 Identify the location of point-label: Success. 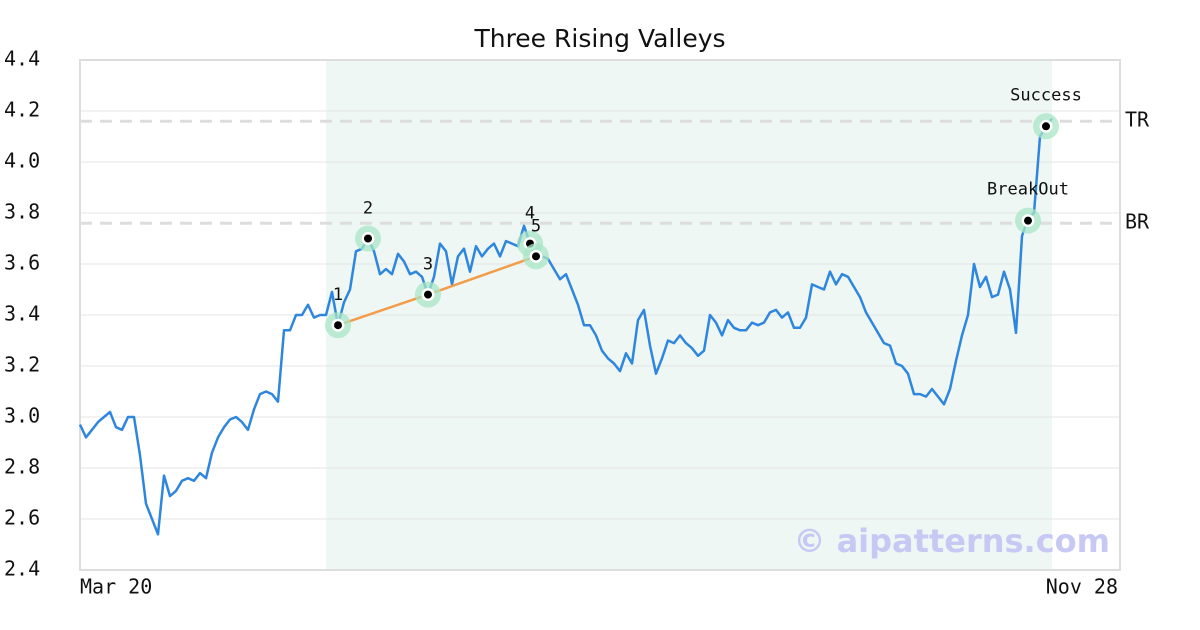
(1046, 95).